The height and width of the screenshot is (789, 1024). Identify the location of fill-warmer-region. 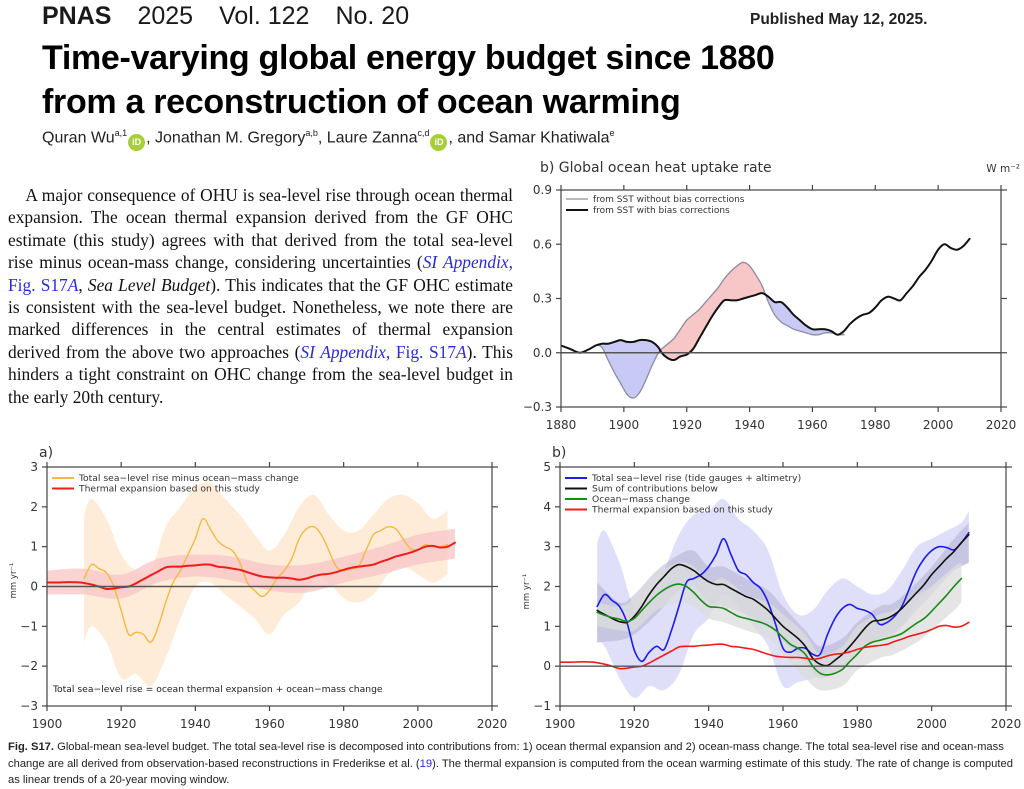
(713, 311).